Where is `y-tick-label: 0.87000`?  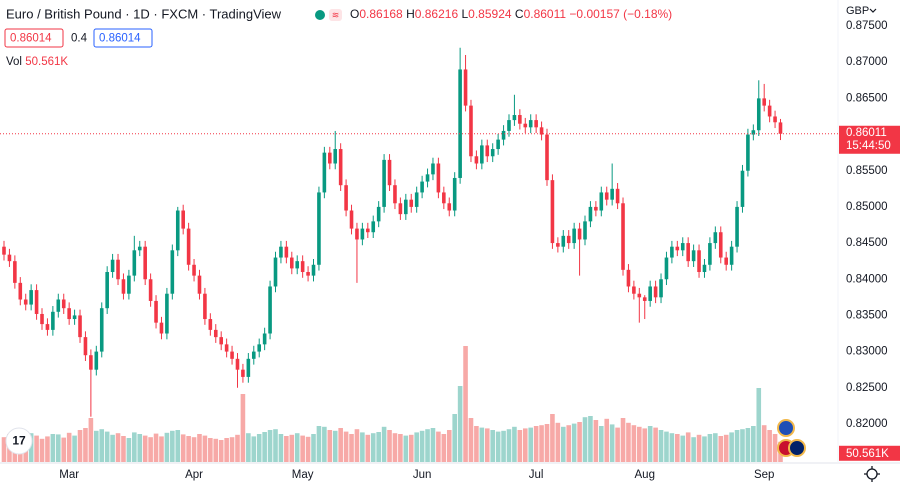
y-tick-label: 0.87000 is located at coordinates (867, 62).